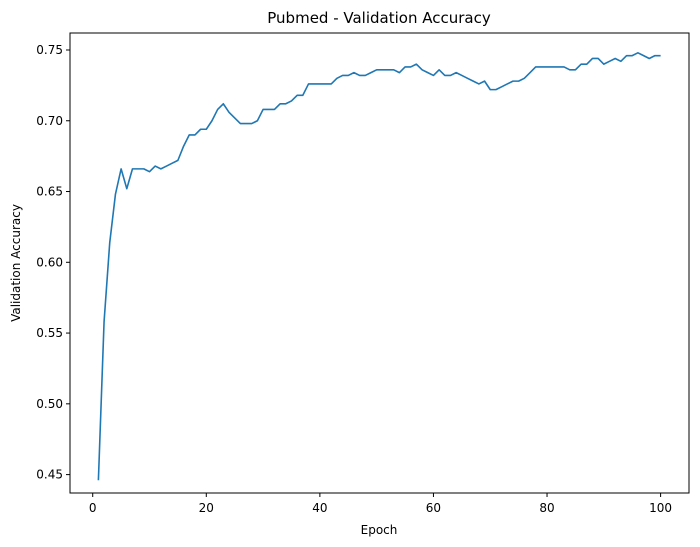 The image size is (700, 547). What do you see at coordinates (49, 192) in the screenshot?
I see `y-tick-label: 0.65` at bounding box center [49, 192].